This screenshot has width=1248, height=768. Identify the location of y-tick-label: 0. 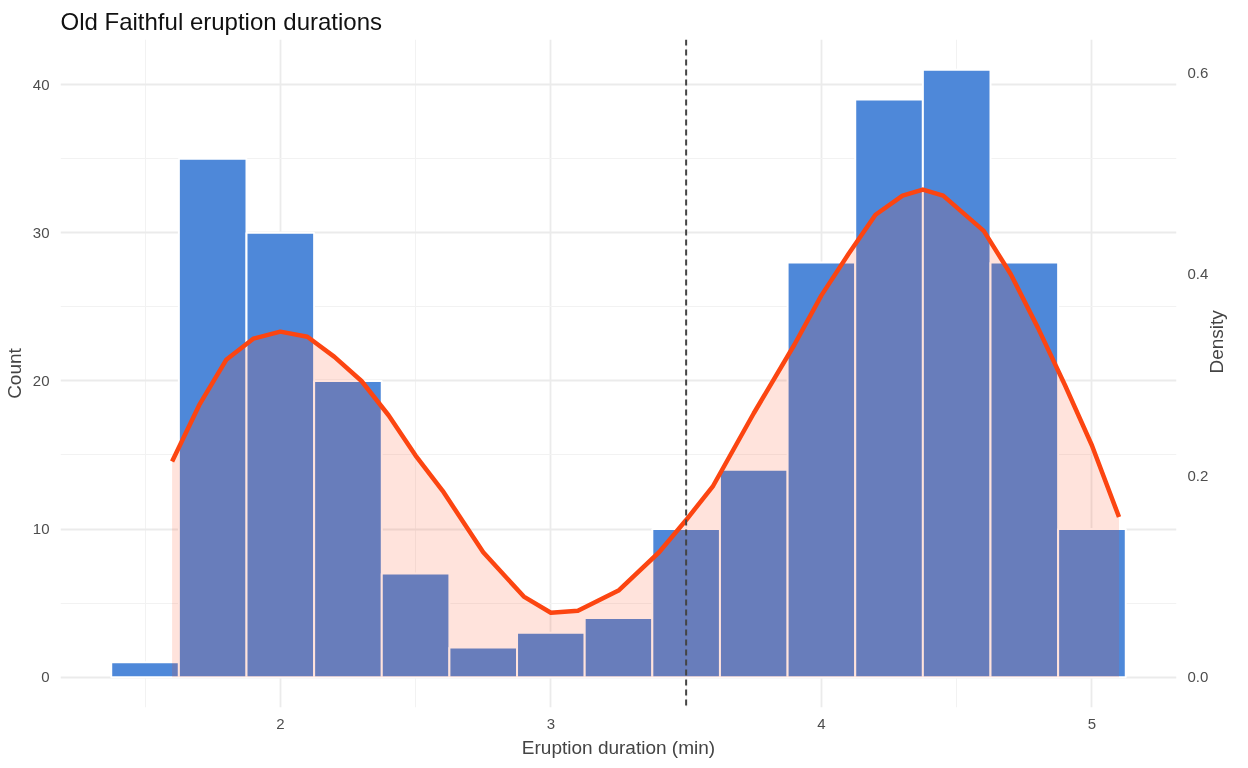
(45, 677).